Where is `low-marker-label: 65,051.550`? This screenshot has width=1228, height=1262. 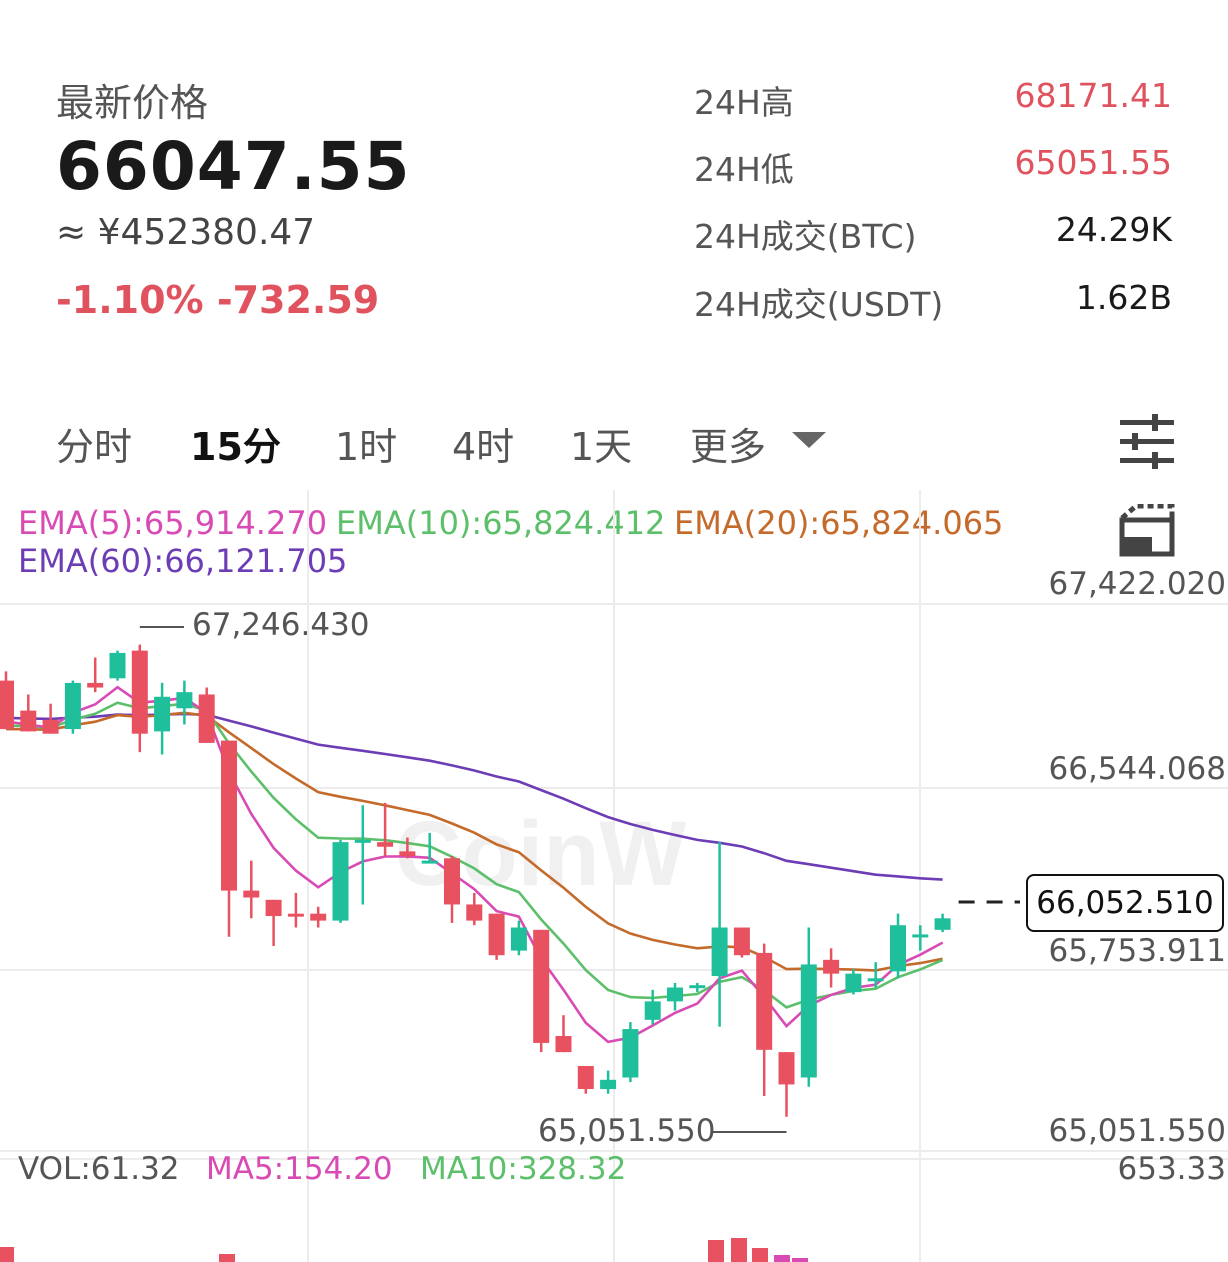 low-marker-label: 65,051.550 is located at coordinates (627, 1131).